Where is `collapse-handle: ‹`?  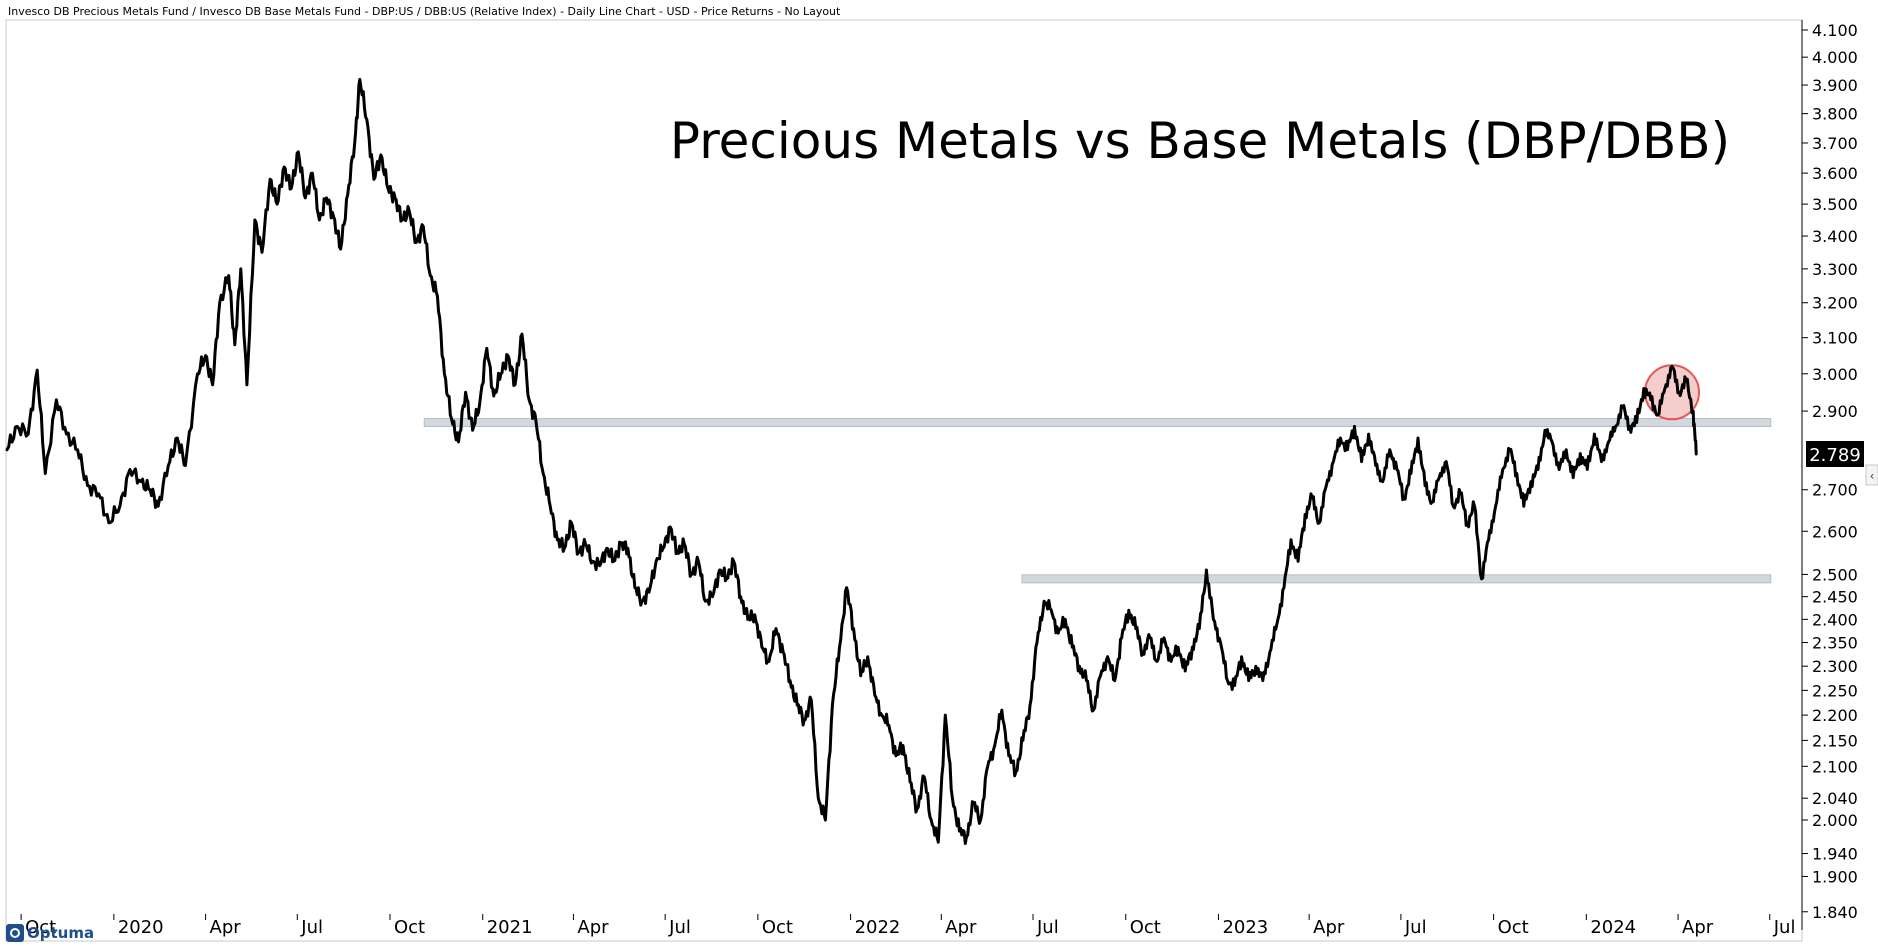
collapse-handle: ‹ is located at coordinates (1871, 475).